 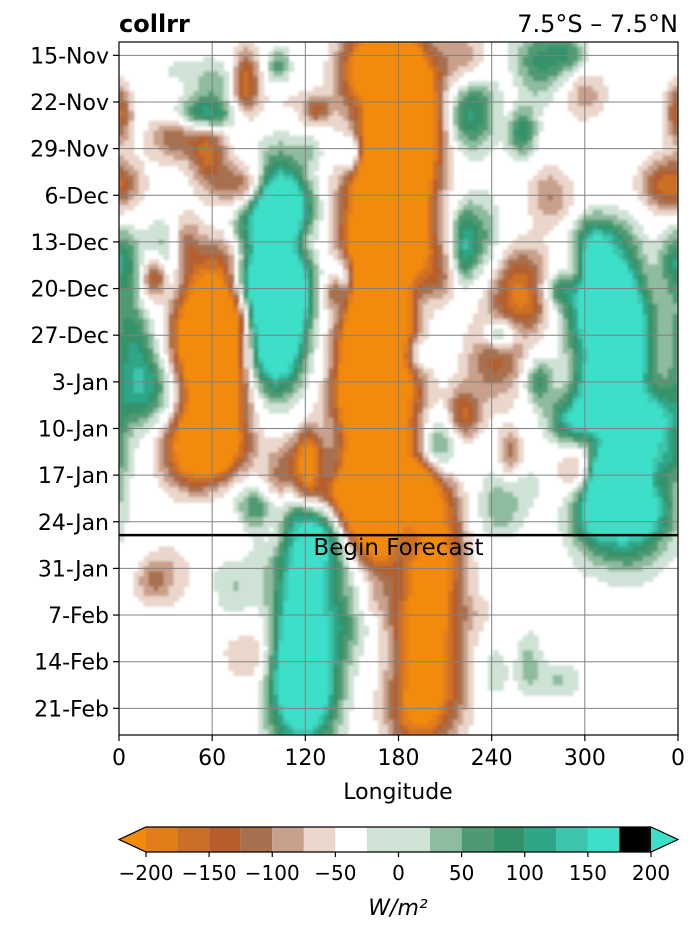 What do you see at coordinates (154, 24) in the screenshot?
I see `chart-title: collrr` at bounding box center [154, 24].